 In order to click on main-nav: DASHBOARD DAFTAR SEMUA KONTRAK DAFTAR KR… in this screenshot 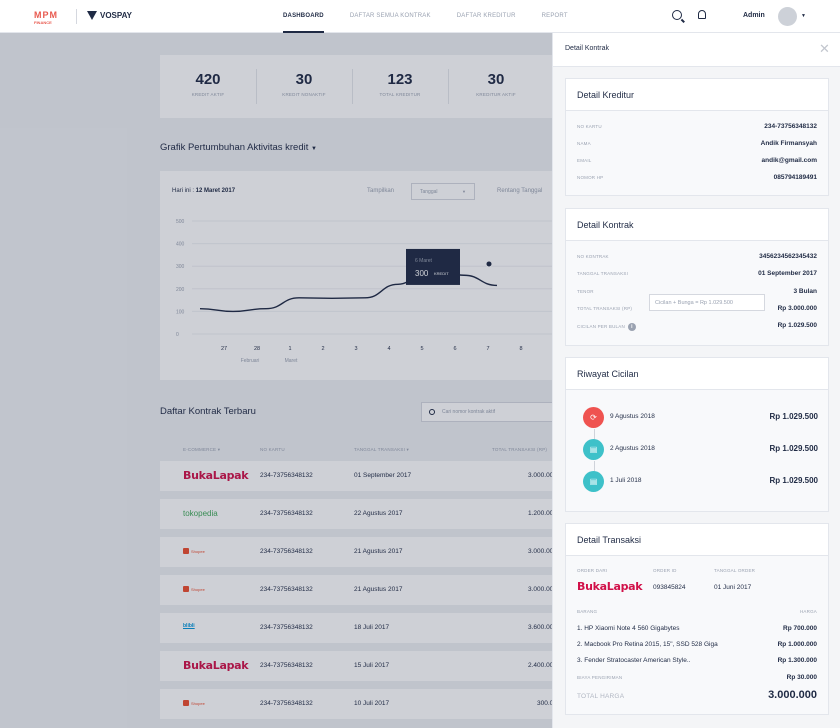, I will do `click(438, 16)`.